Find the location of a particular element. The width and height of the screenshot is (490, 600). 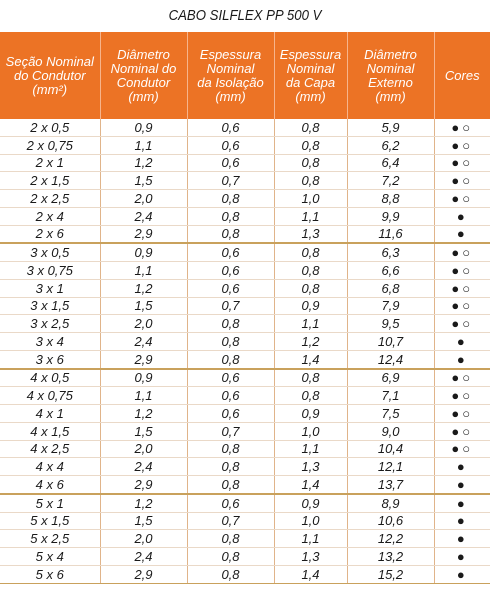

table-row: 4 x 1 1,2 0,6 0,9 7,5 ●○ is located at coordinates (245, 413).